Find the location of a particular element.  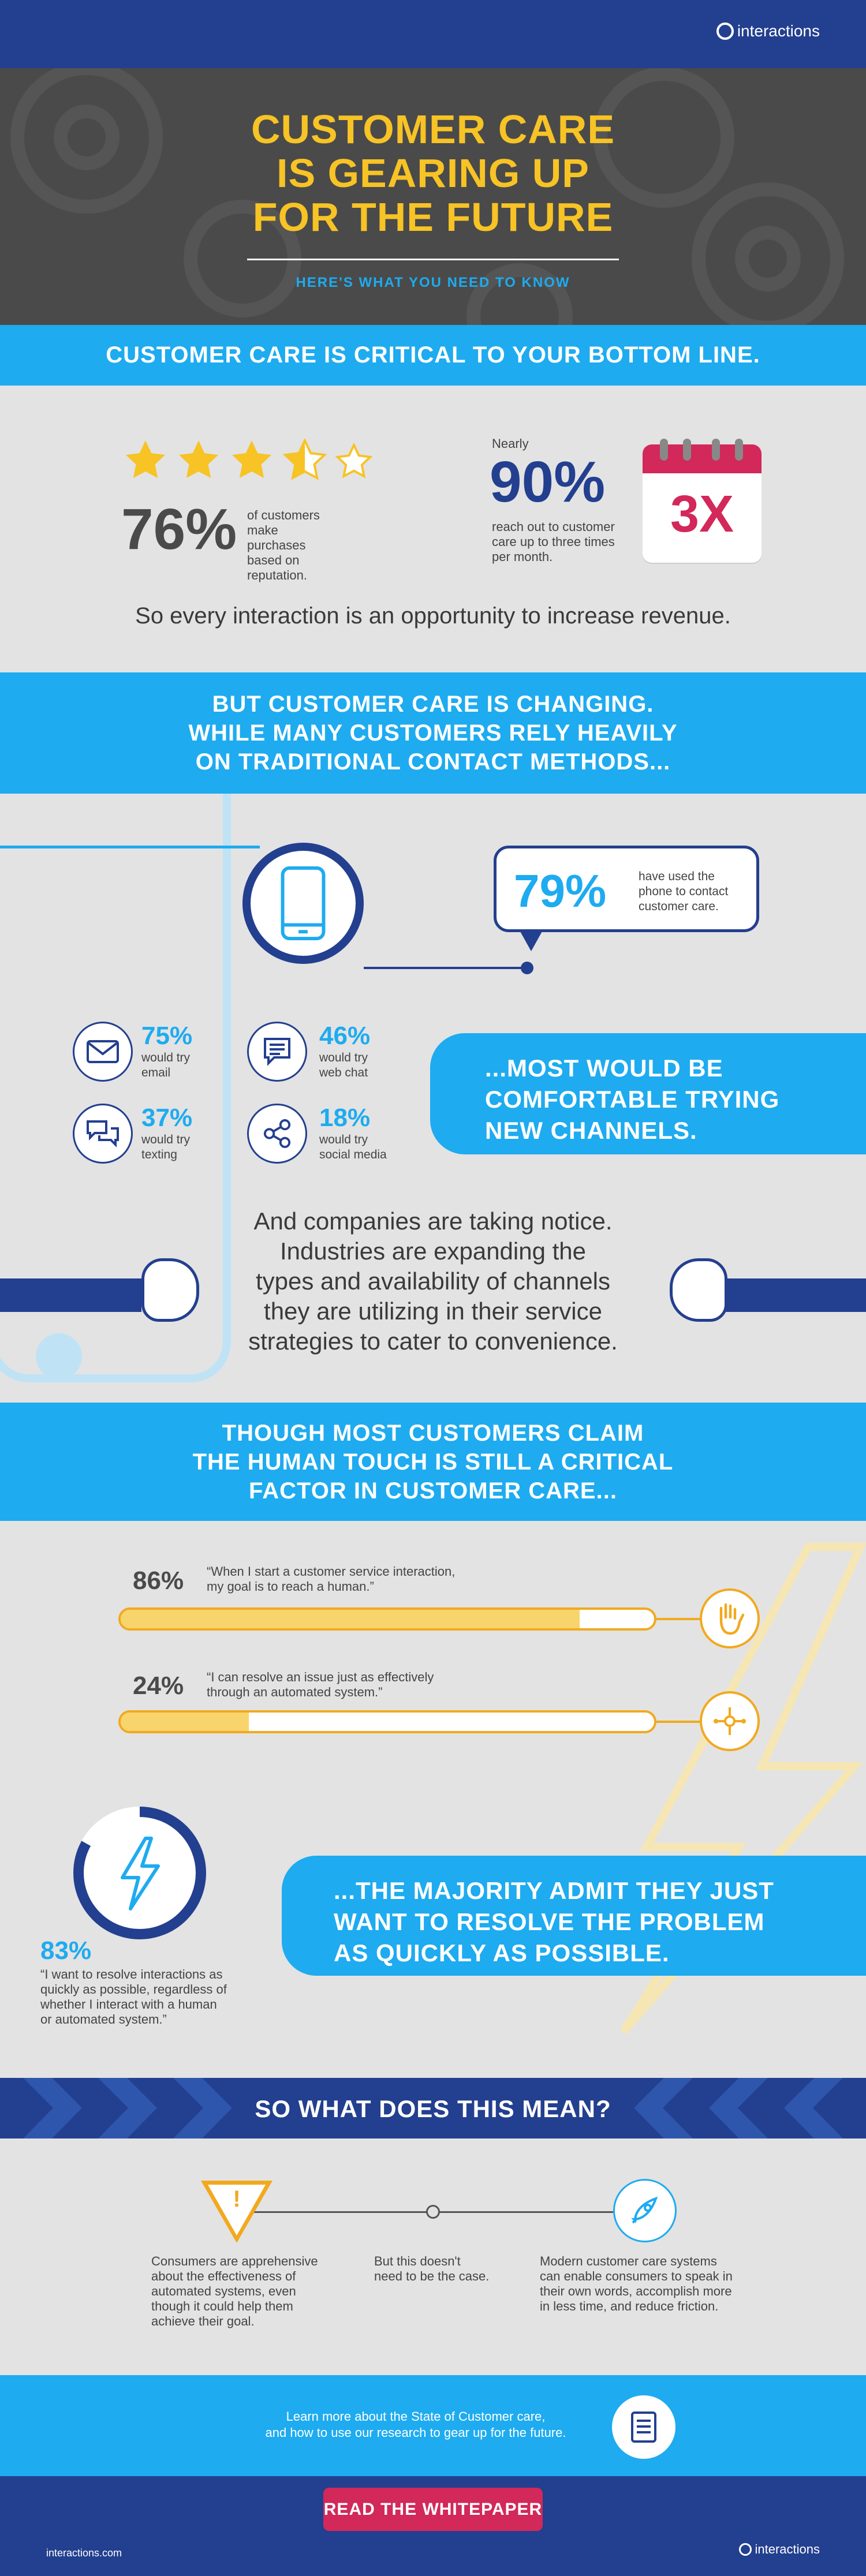

gears-background is located at coordinates (427, 196).